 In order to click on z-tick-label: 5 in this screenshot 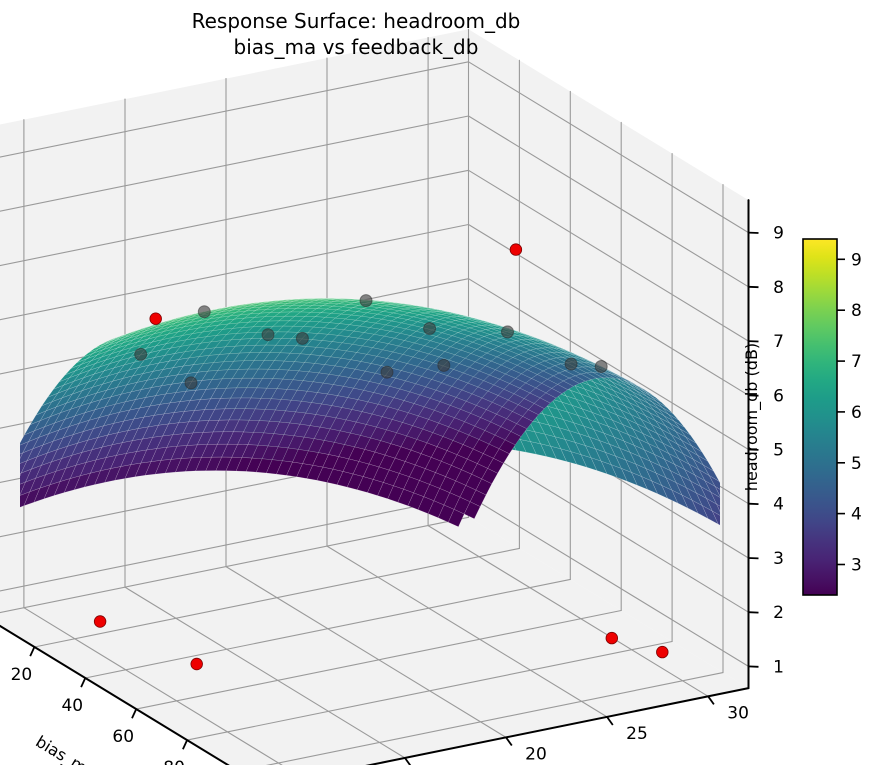, I will do `click(778, 451)`.